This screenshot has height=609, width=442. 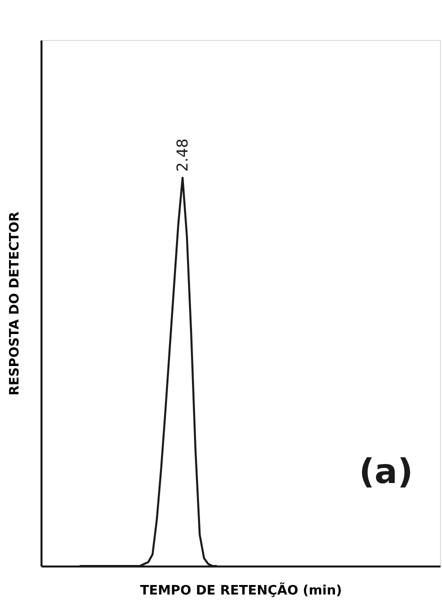 What do you see at coordinates (183, 155) in the screenshot?
I see `annotation: 2.48` at bounding box center [183, 155].